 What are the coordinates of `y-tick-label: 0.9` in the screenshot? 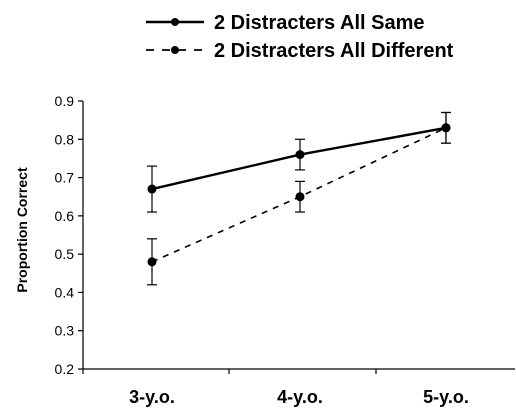 It's located at (65, 101).